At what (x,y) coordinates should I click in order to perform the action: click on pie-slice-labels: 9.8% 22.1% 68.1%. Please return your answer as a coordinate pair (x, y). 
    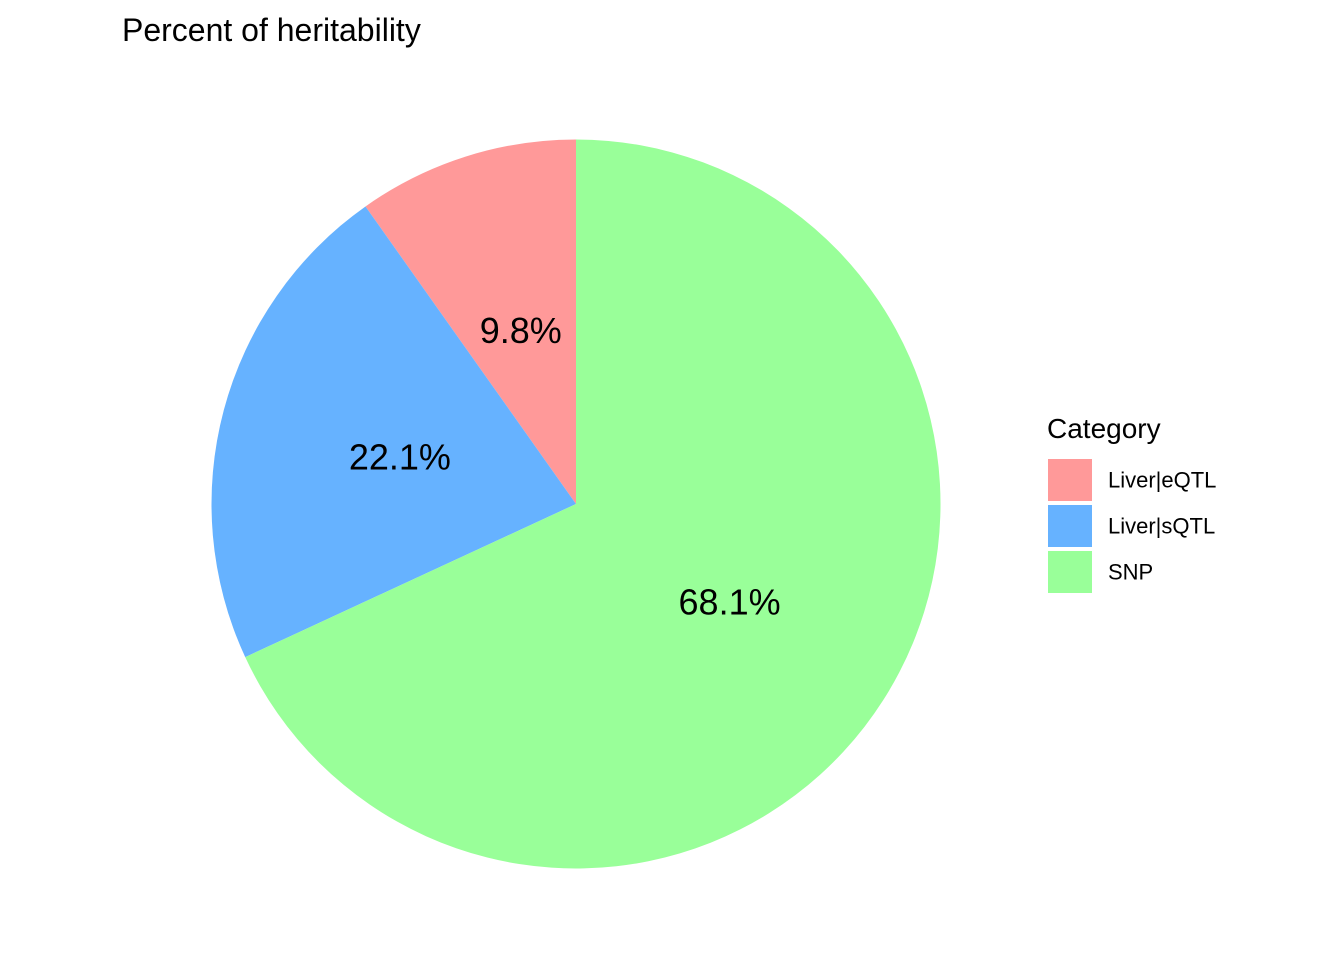
    Looking at the image, I should click on (565, 466).